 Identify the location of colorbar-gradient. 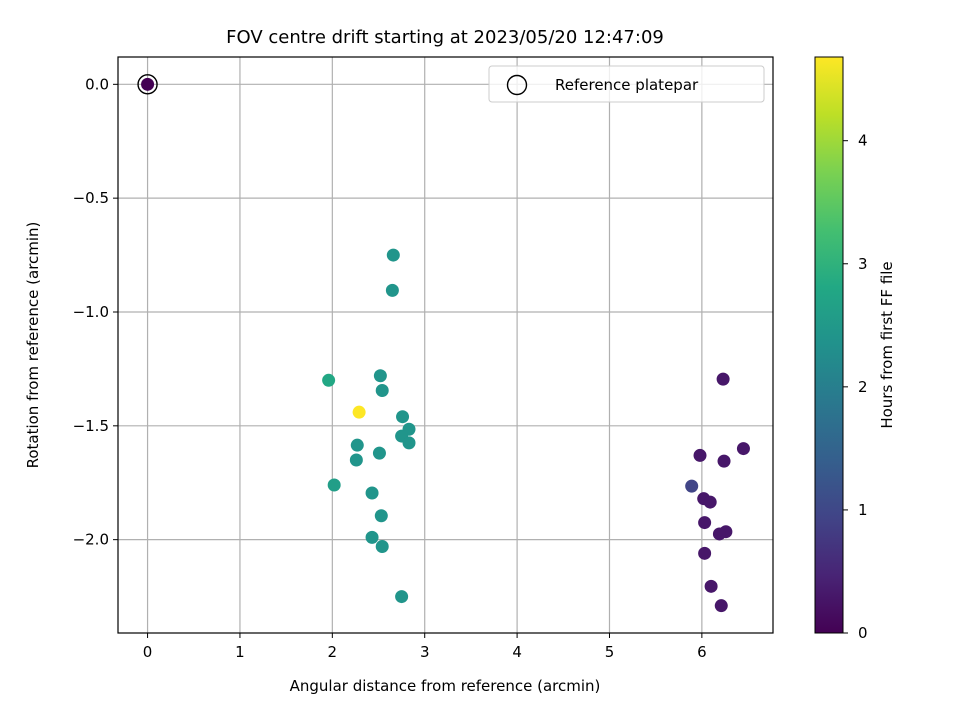
(829, 345).